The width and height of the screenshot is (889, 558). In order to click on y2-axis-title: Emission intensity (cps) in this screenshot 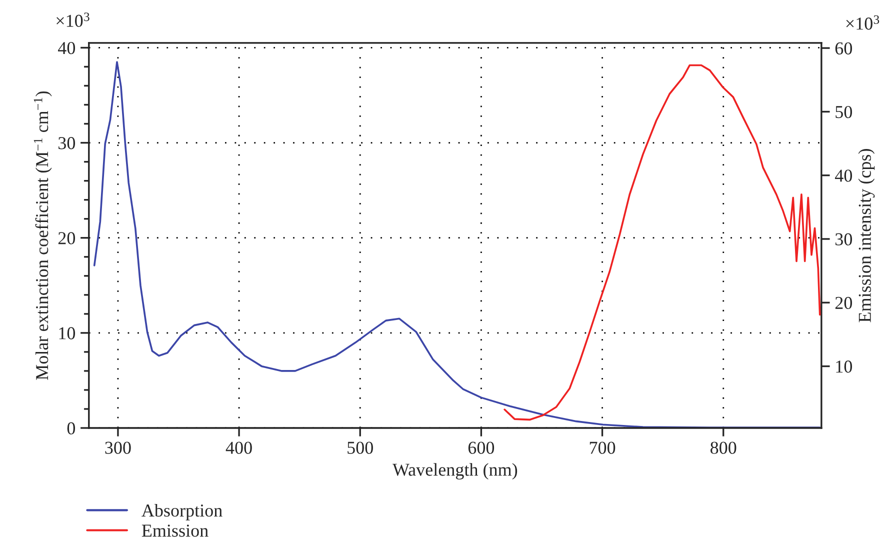, I will do `click(866, 235)`.